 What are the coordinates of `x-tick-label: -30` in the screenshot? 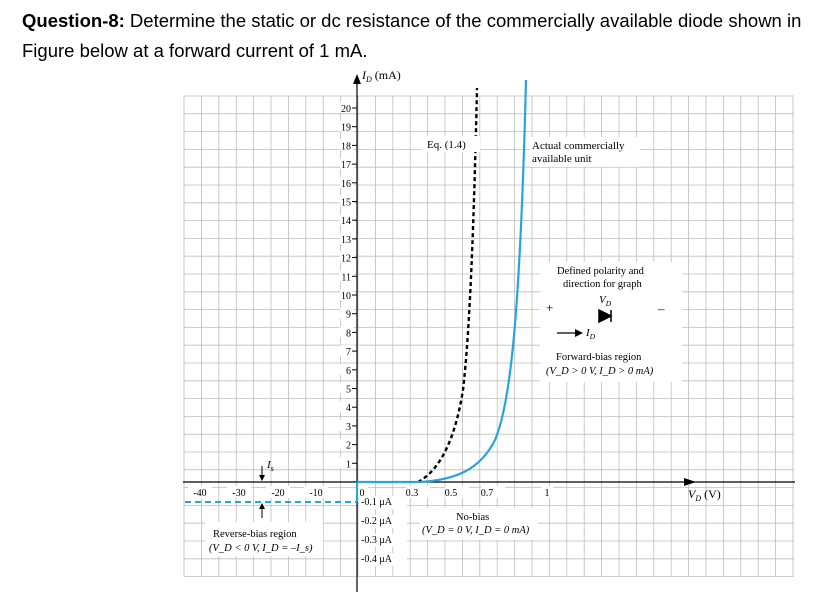 It's located at (238, 493).